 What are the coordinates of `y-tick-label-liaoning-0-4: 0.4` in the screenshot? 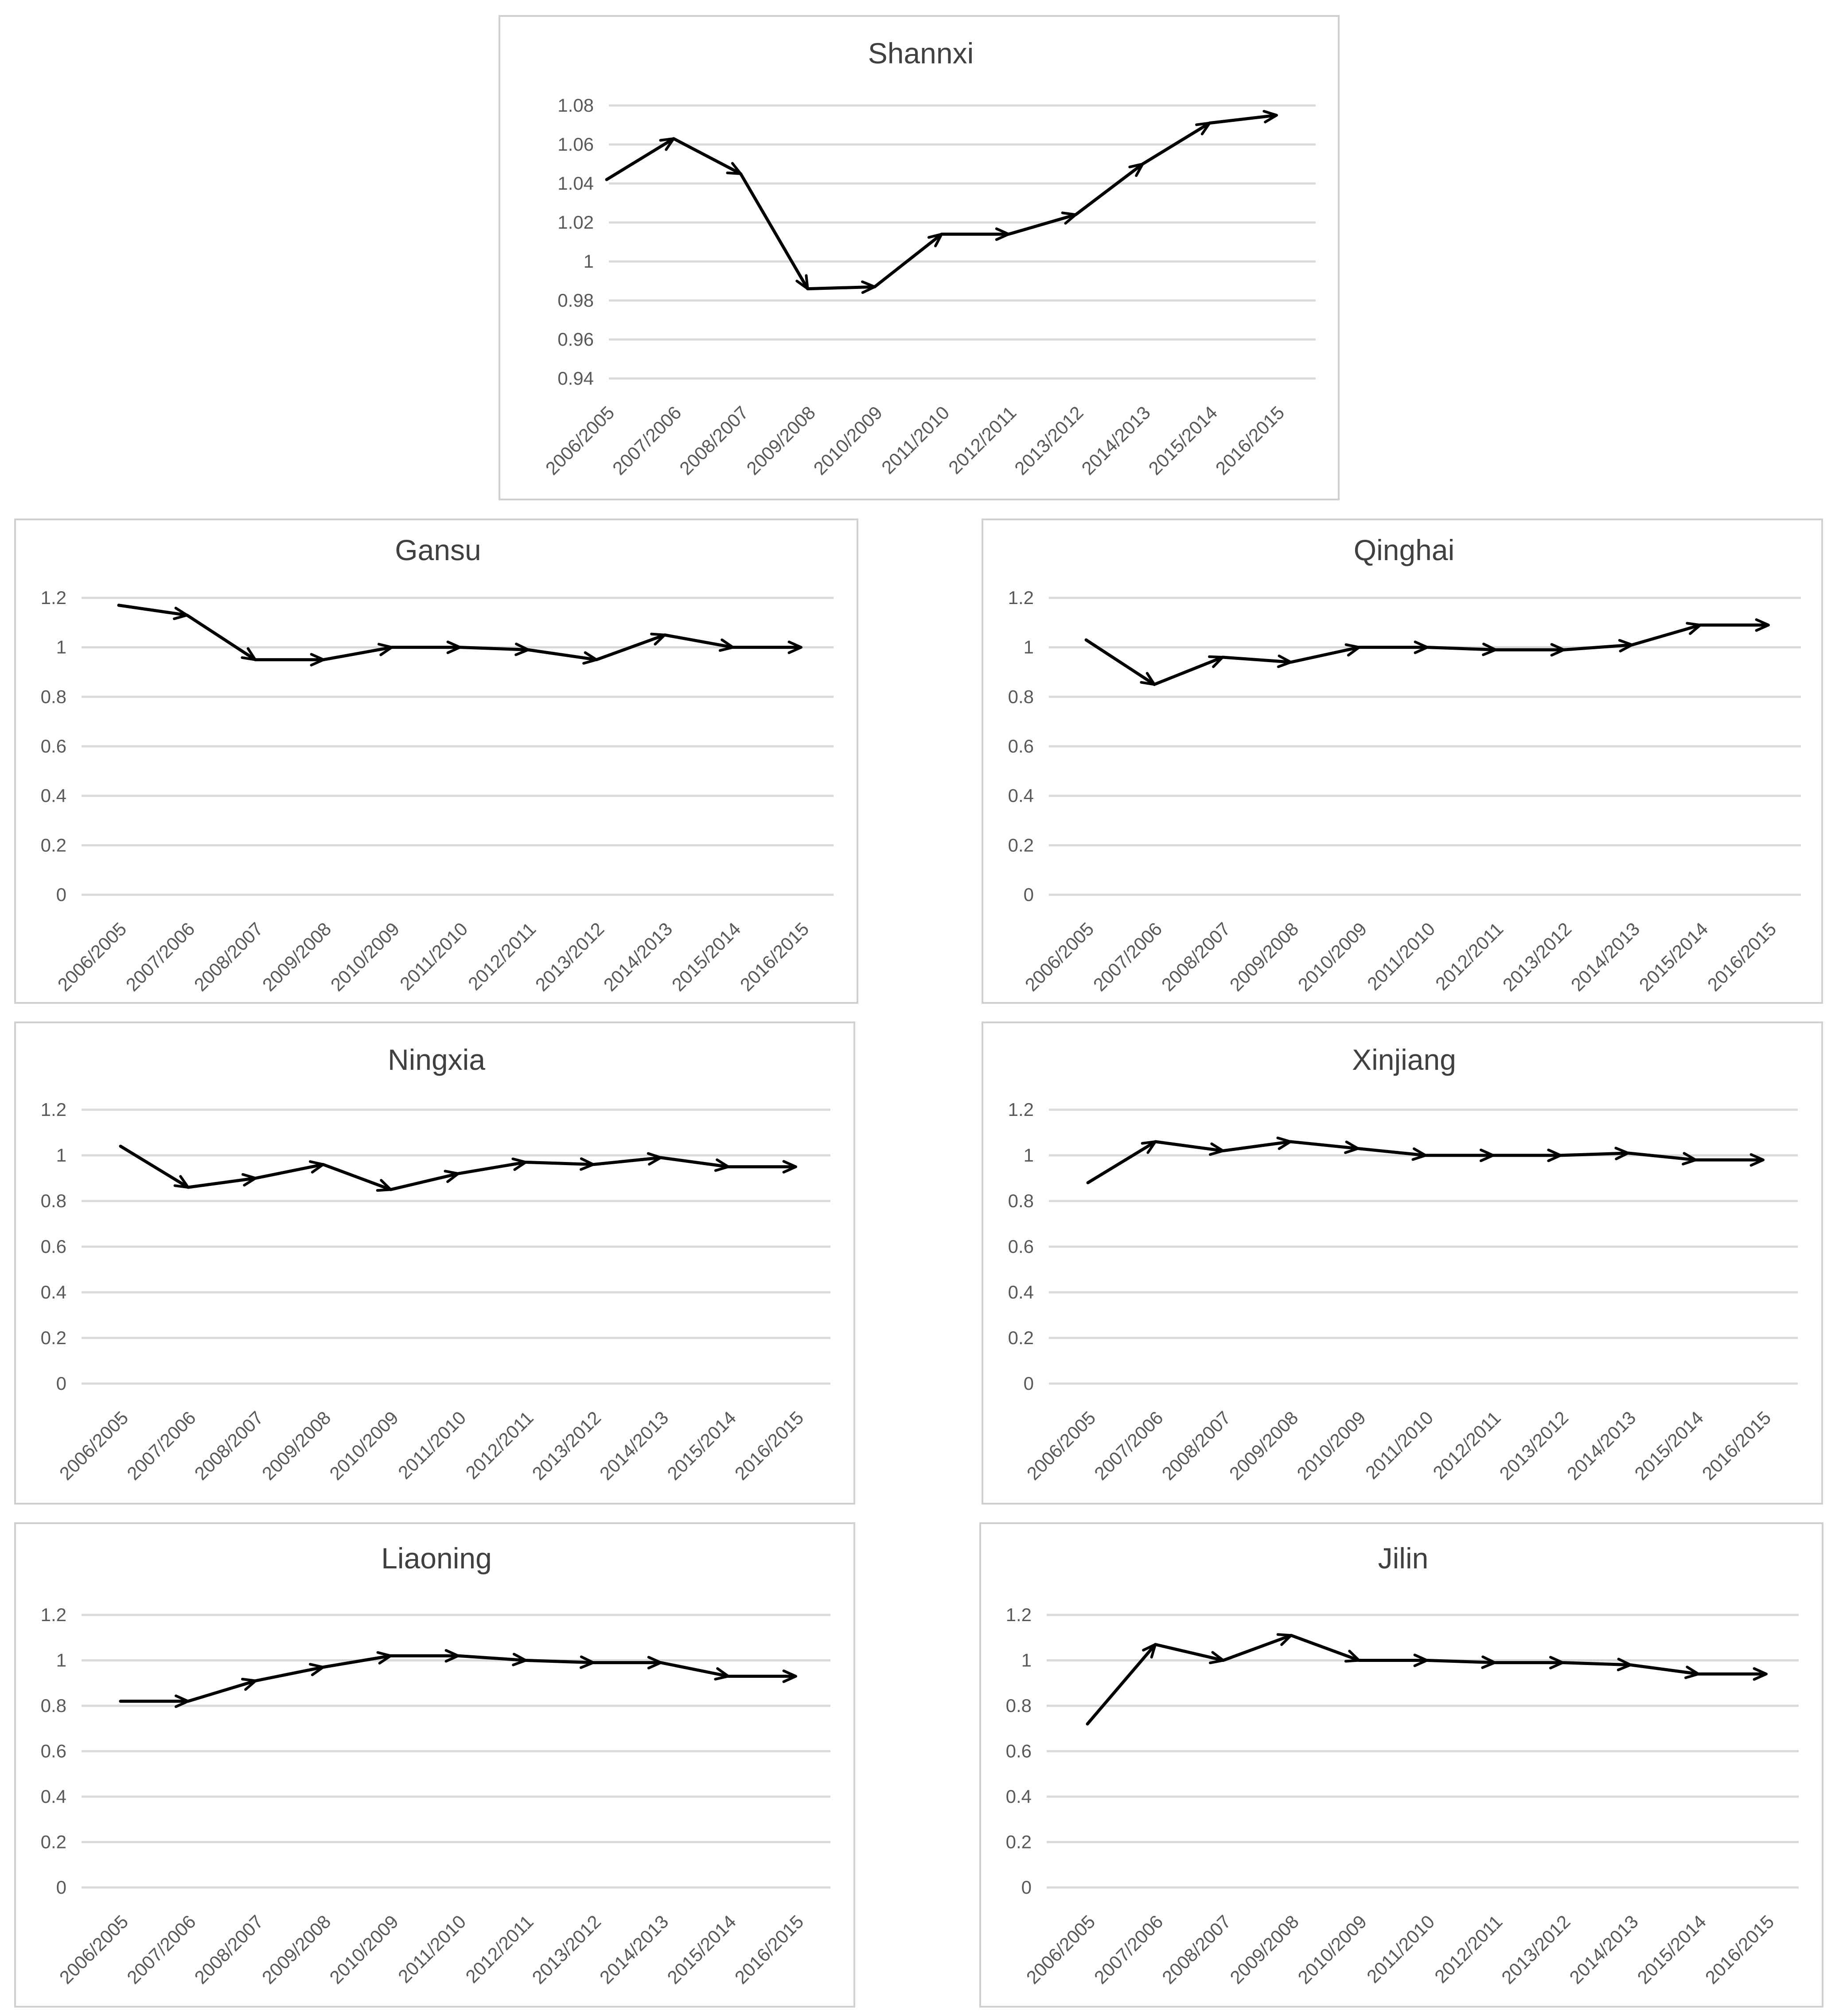 It's located at (53, 1796).